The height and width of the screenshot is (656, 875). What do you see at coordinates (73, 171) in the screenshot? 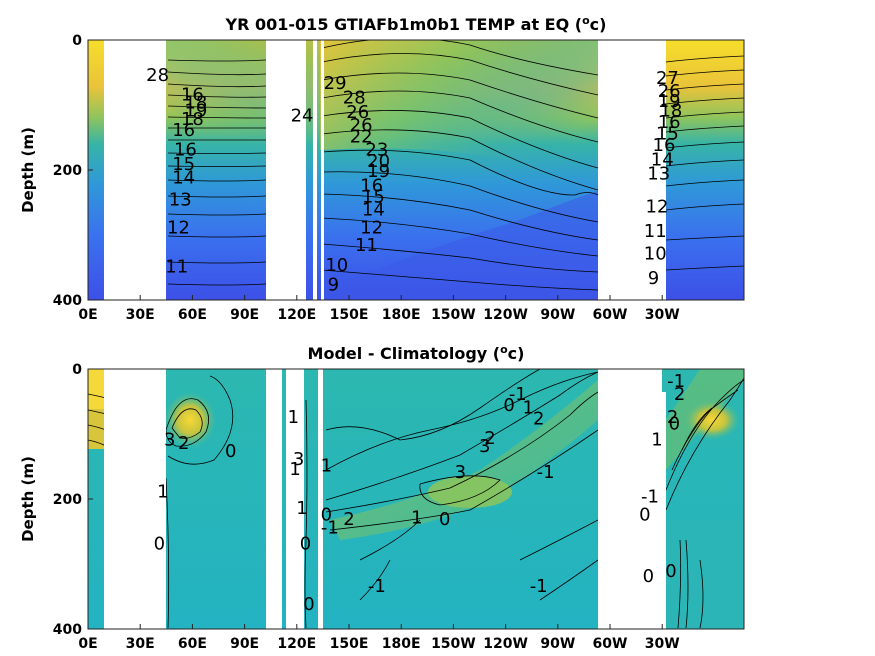
I see `panel-1-y-ticks: 0 200 400` at bounding box center [73, 171].